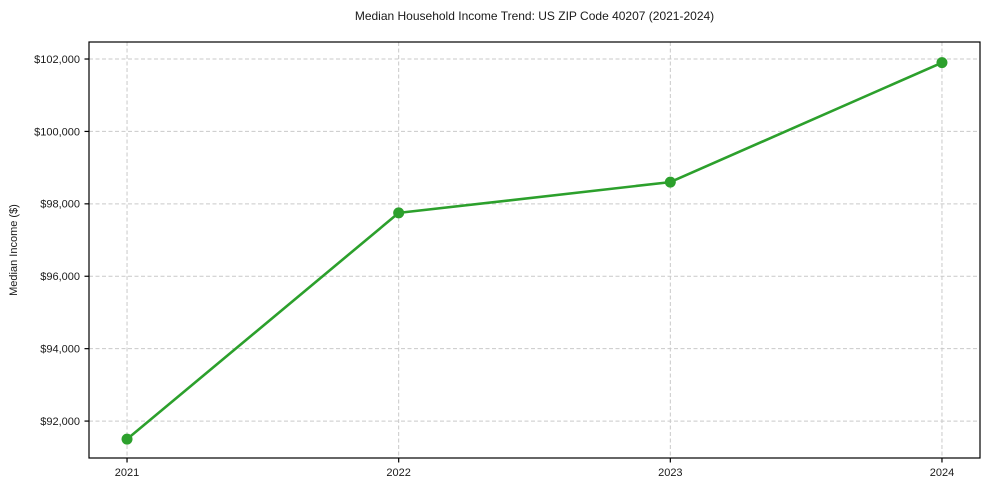 This screenshot has width=989, height=490. I want to click on y-tick-label: $92,000, so click(60, 422).